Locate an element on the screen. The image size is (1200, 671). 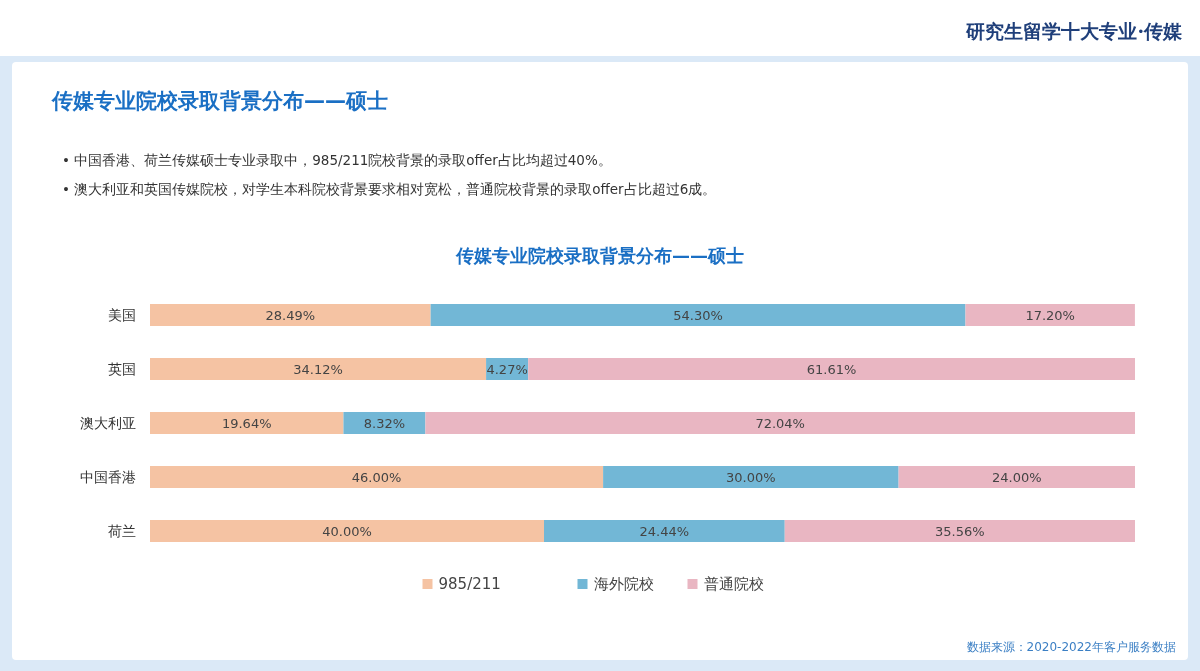
data-label: 17.20% is located at coordinates (1050, 315).